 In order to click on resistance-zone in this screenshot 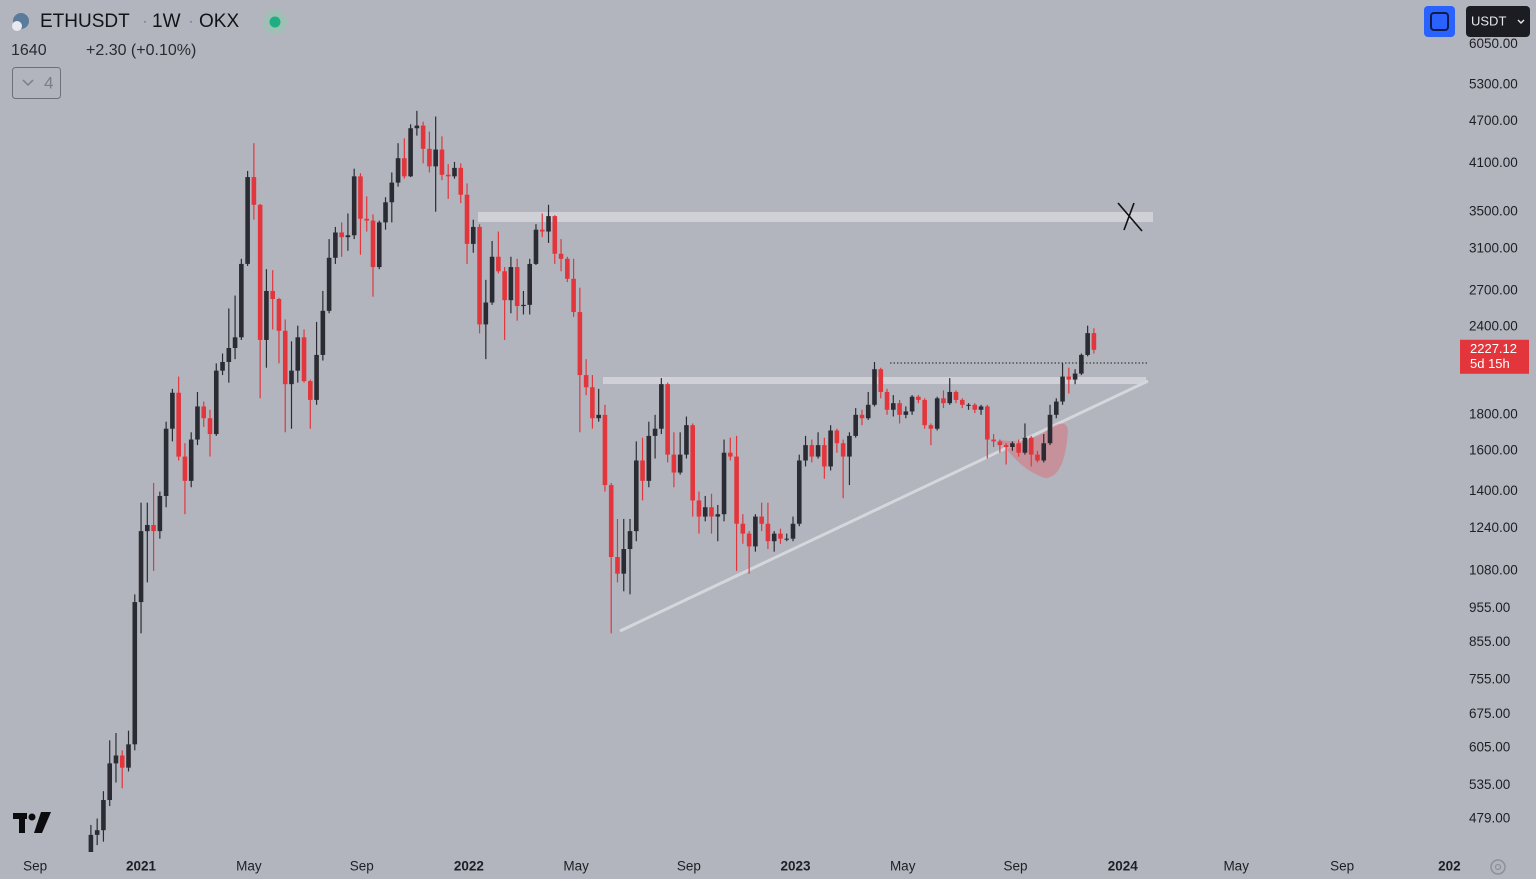, I will do `click(815, 217)`.